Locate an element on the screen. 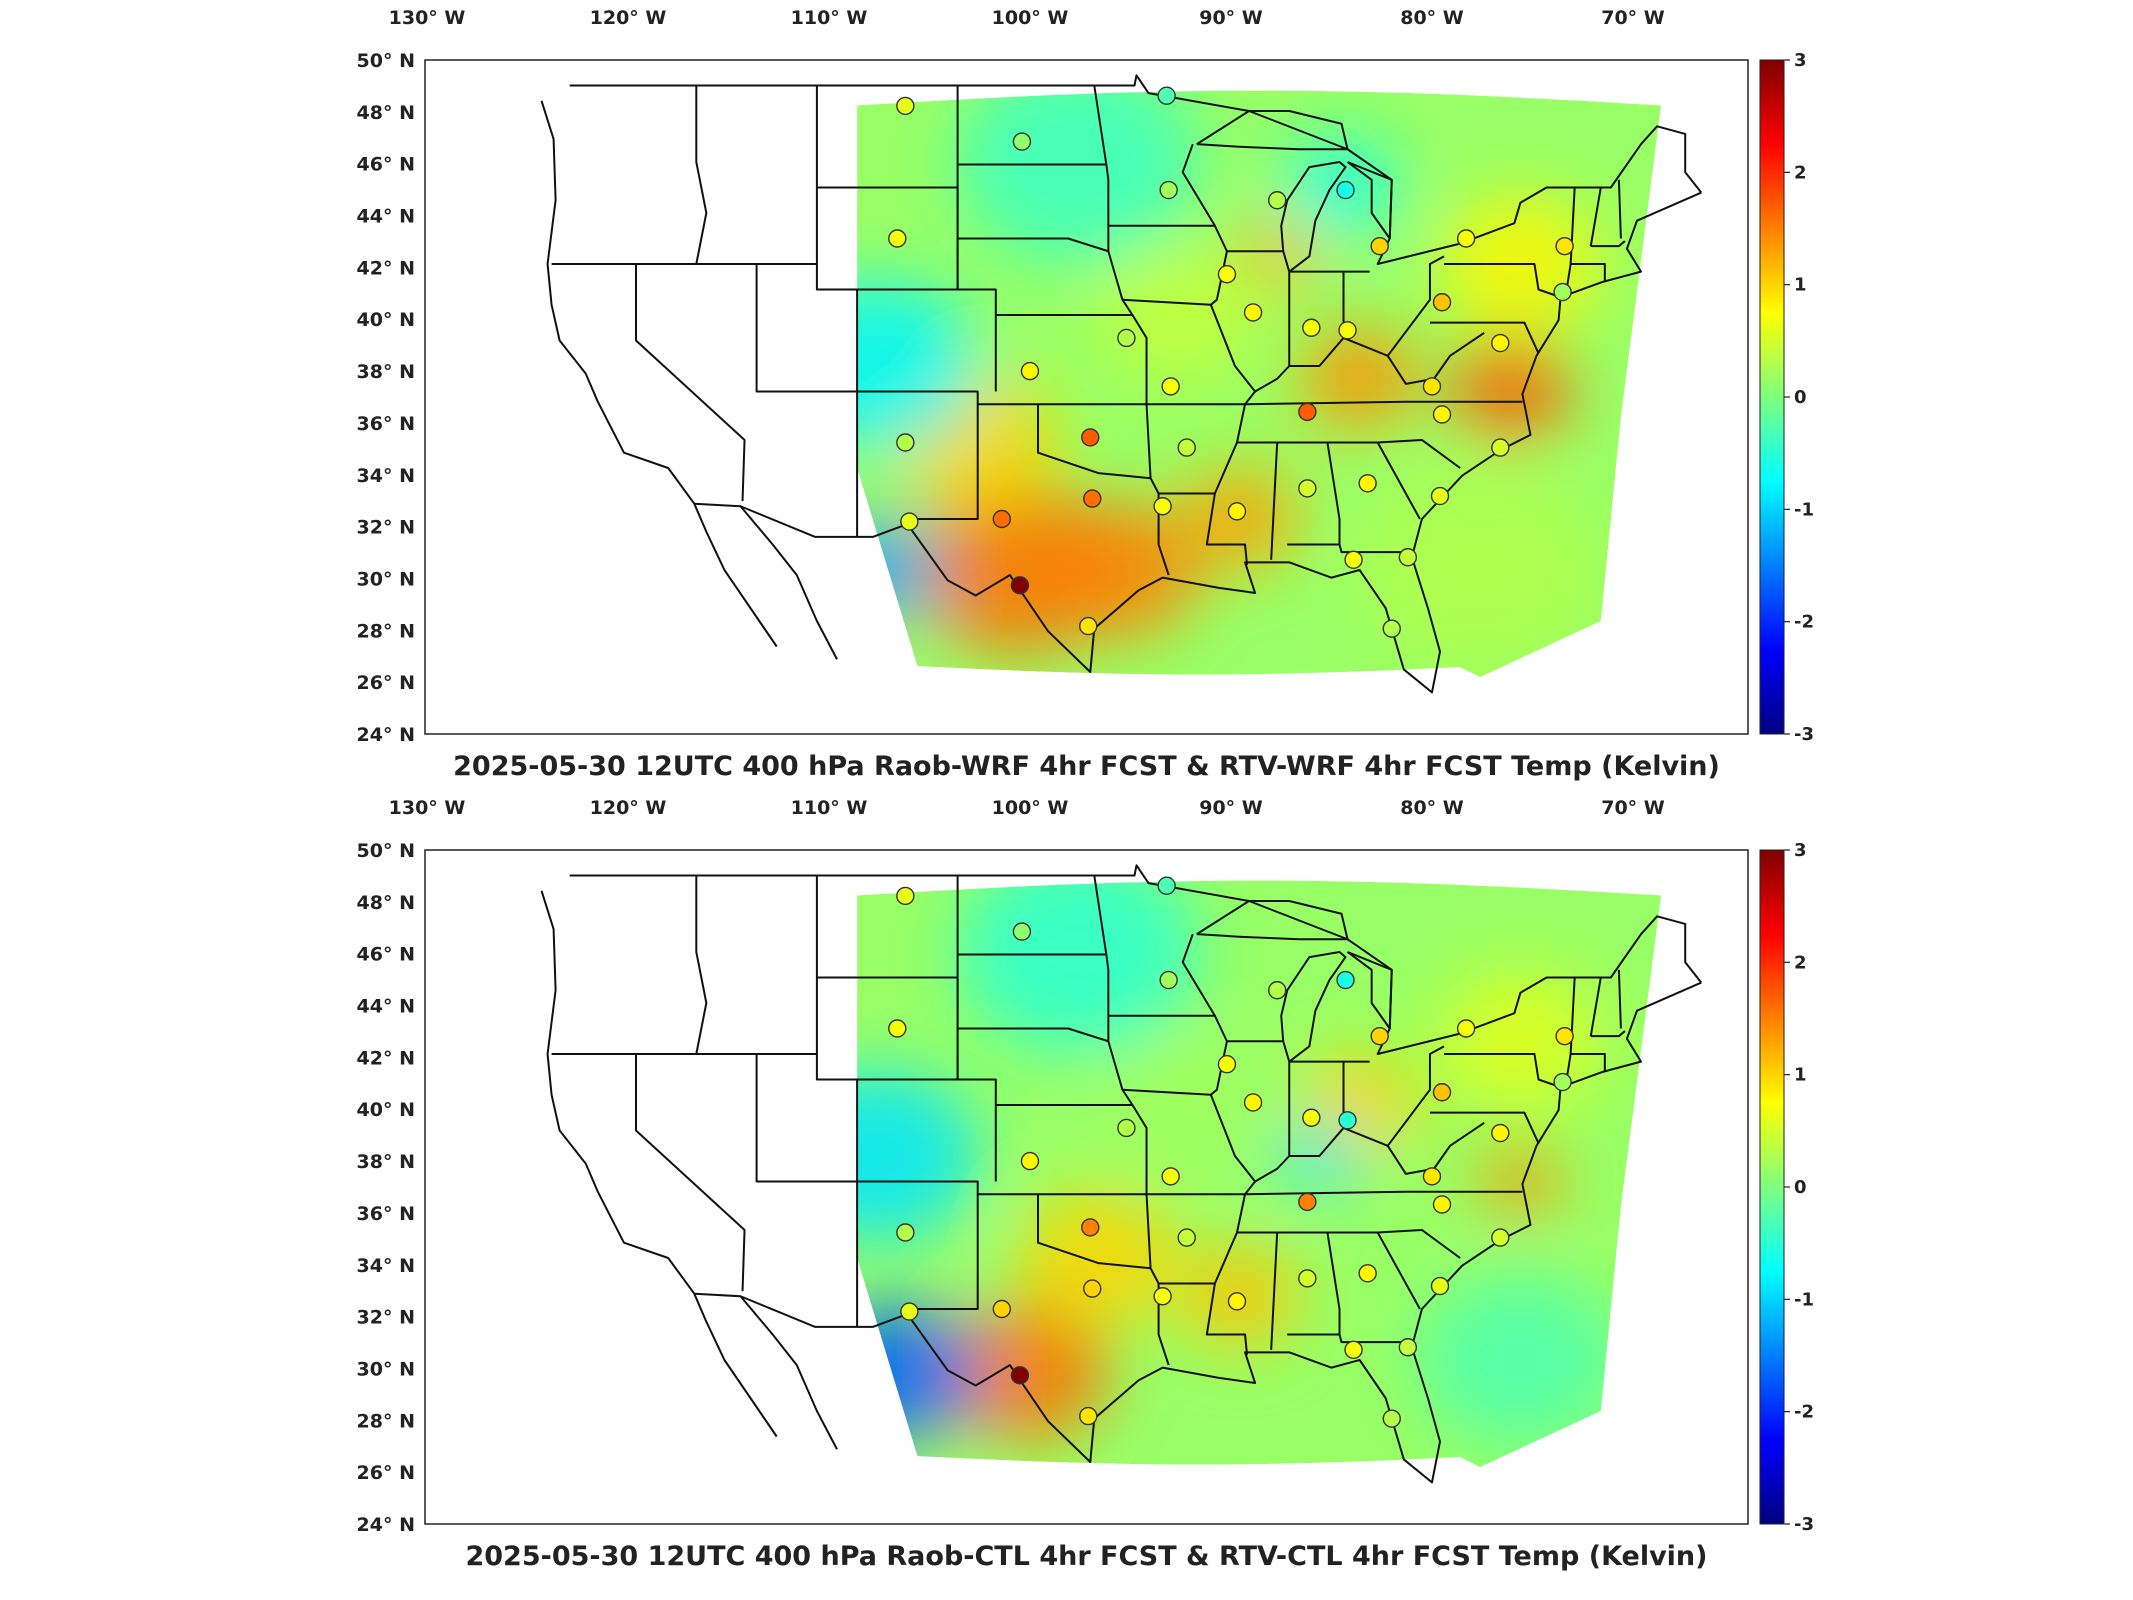 The width and height of the screenshot is (2133, 1600). colorbar-tick-label: -1 is located at coordinates (1804, 509).